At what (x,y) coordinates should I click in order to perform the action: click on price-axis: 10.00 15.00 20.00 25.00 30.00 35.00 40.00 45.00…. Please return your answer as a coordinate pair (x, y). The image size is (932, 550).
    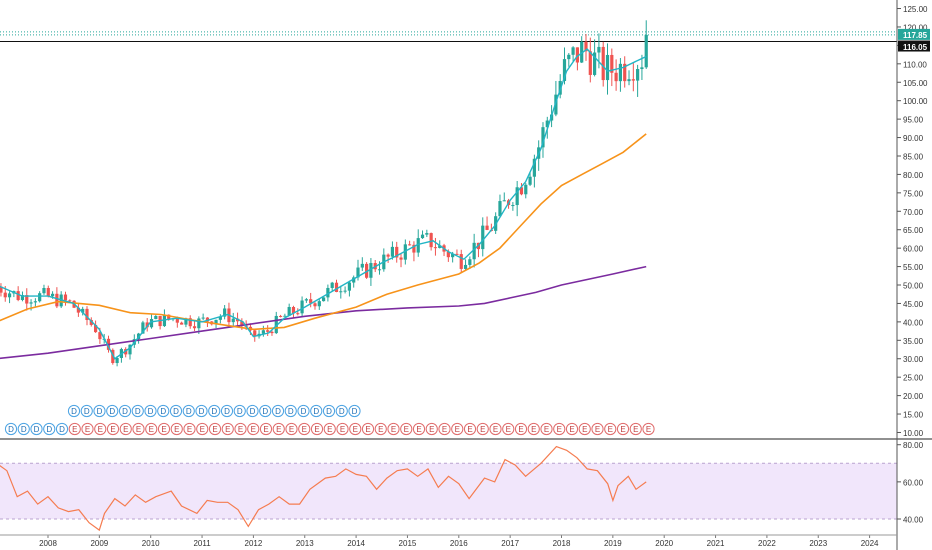
    Looking at the image, I should click on (912, 275).